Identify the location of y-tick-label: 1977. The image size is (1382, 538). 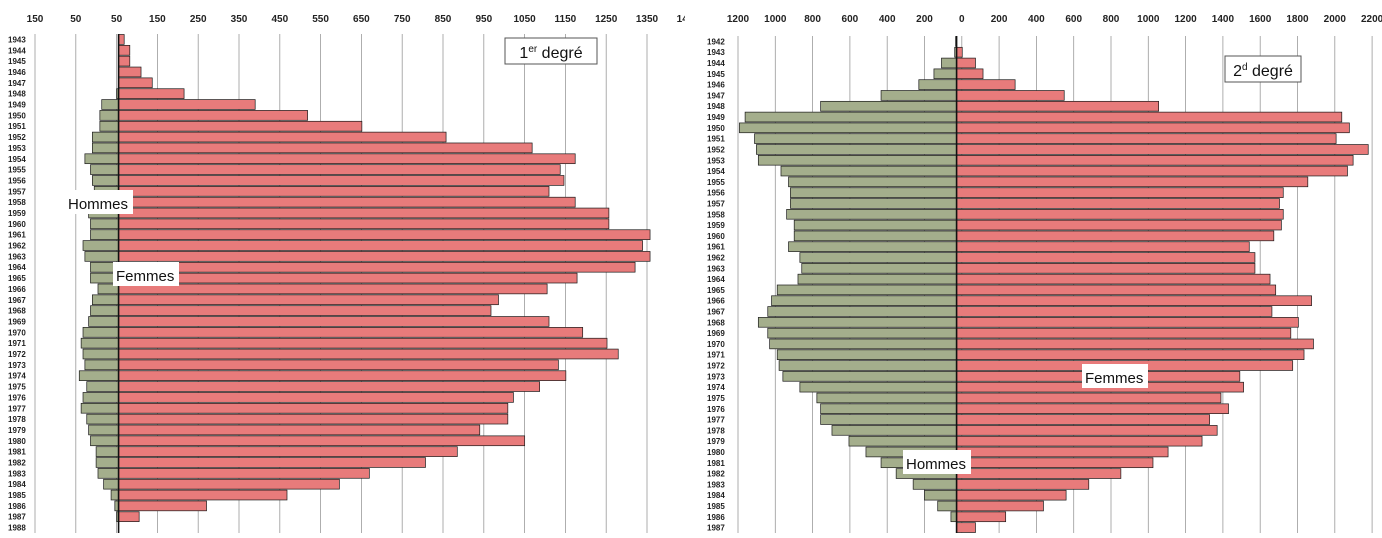
(17, 408).